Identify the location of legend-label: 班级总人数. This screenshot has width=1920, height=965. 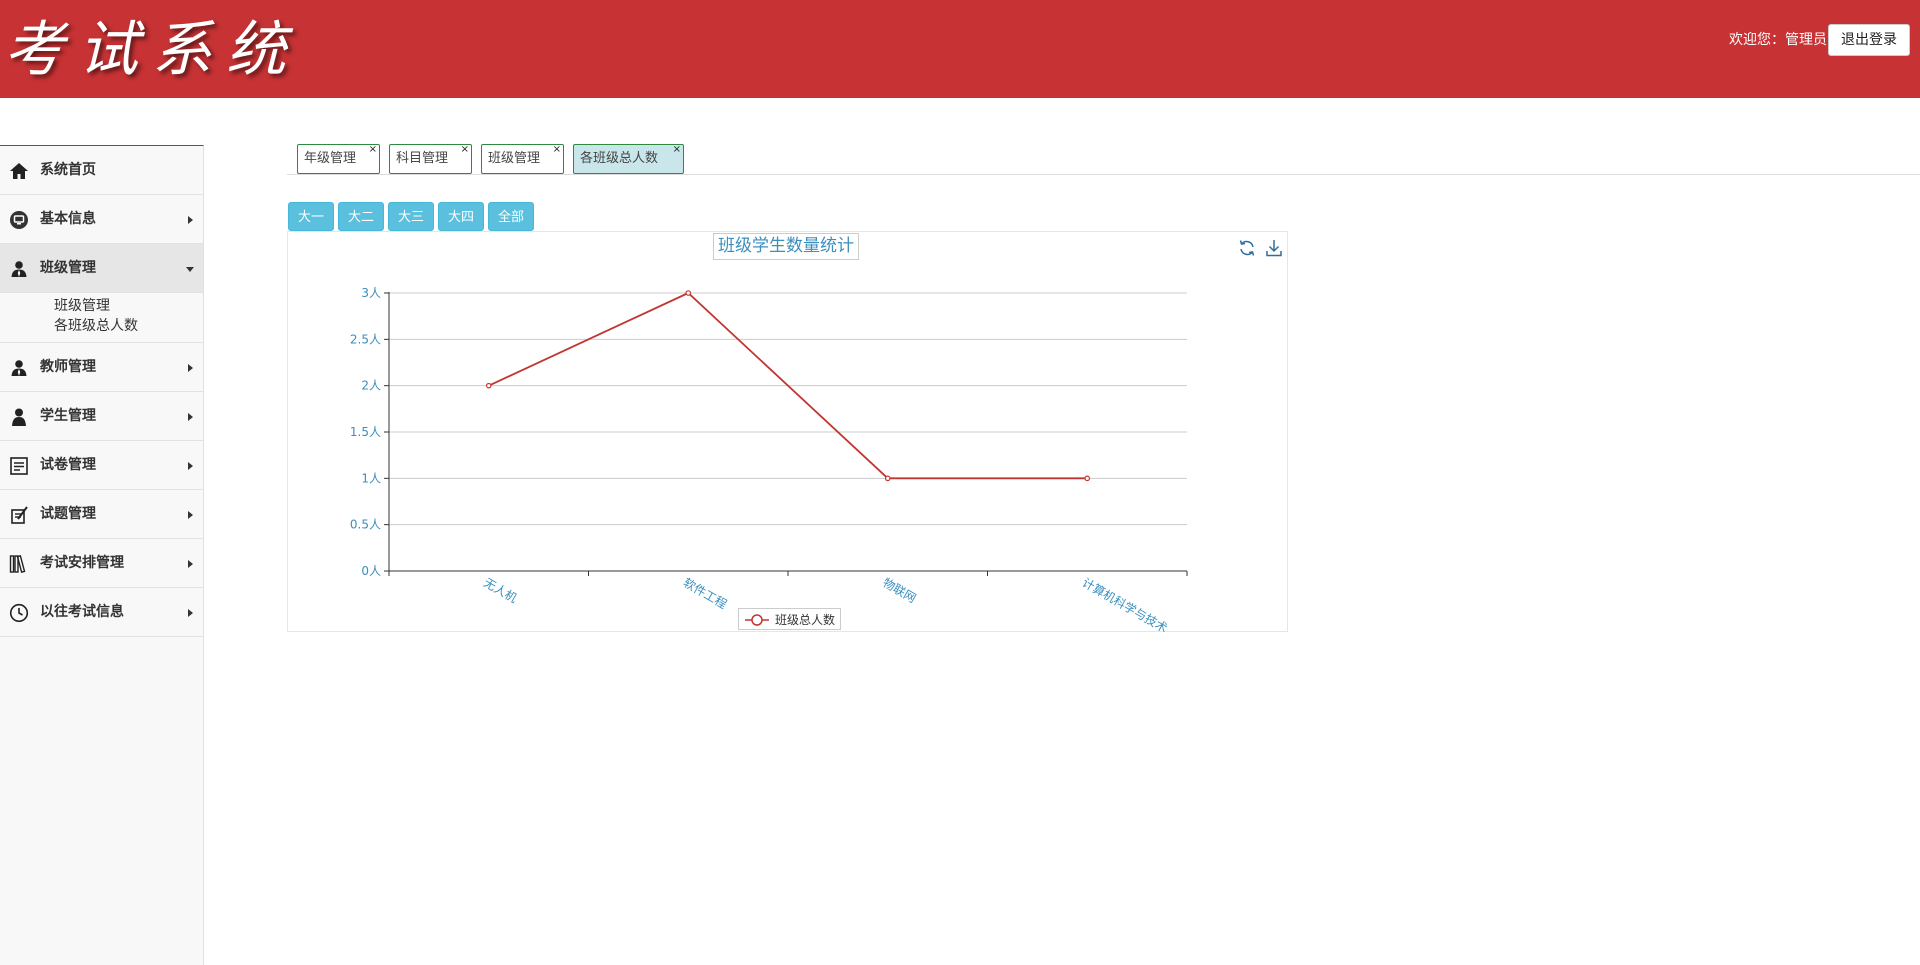
(805, 620).